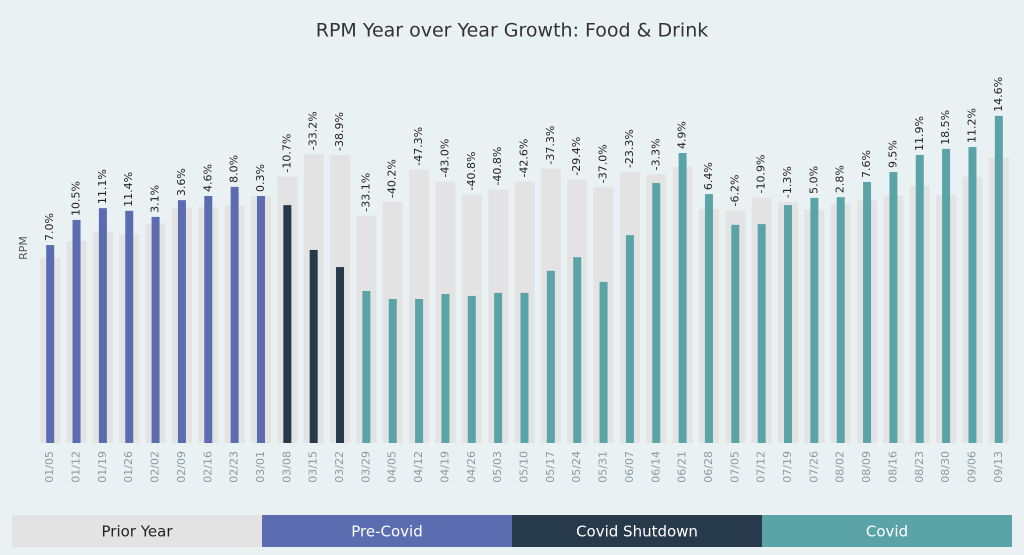  I want to click on growth-label: 4.9%, so click(682, 135).